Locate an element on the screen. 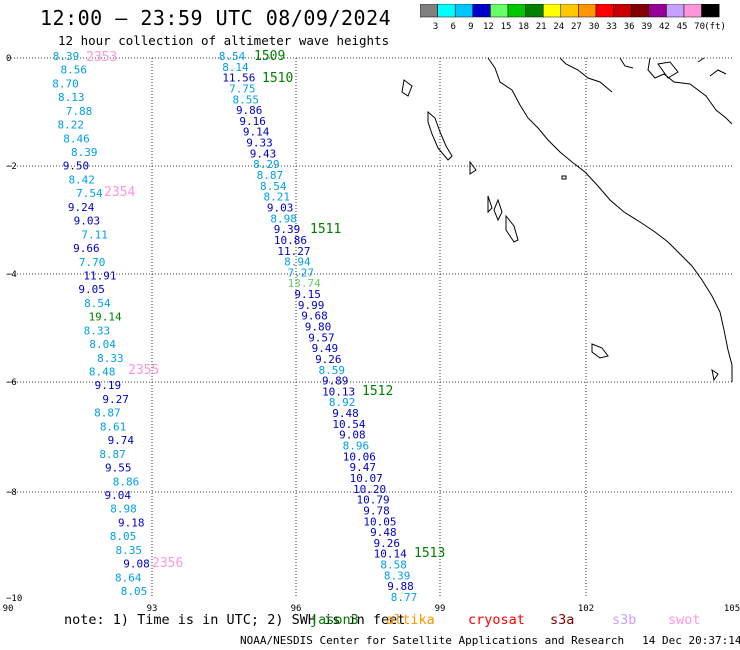  pass-number-label: 1513 is located at coordinates (429, 553).